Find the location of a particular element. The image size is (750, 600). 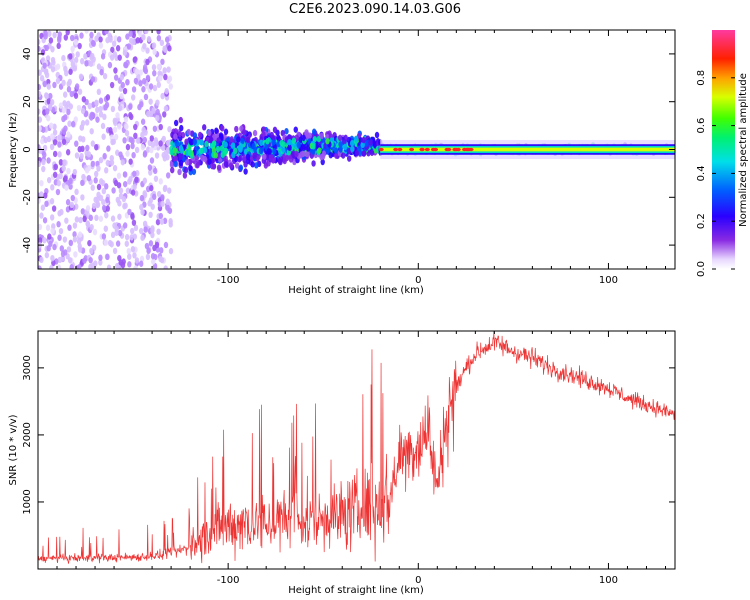

spectrogram-xlabel: Height of straight line (km) is located at coordinates (356, 290).